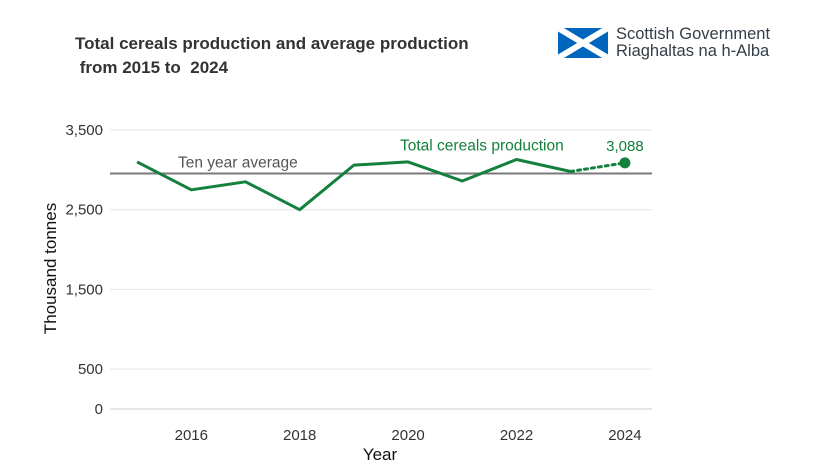 Image resolution: width=834 pixels, height=476 pixels. I want to click on x-tick-label-2: 2020, so click(407, 435).